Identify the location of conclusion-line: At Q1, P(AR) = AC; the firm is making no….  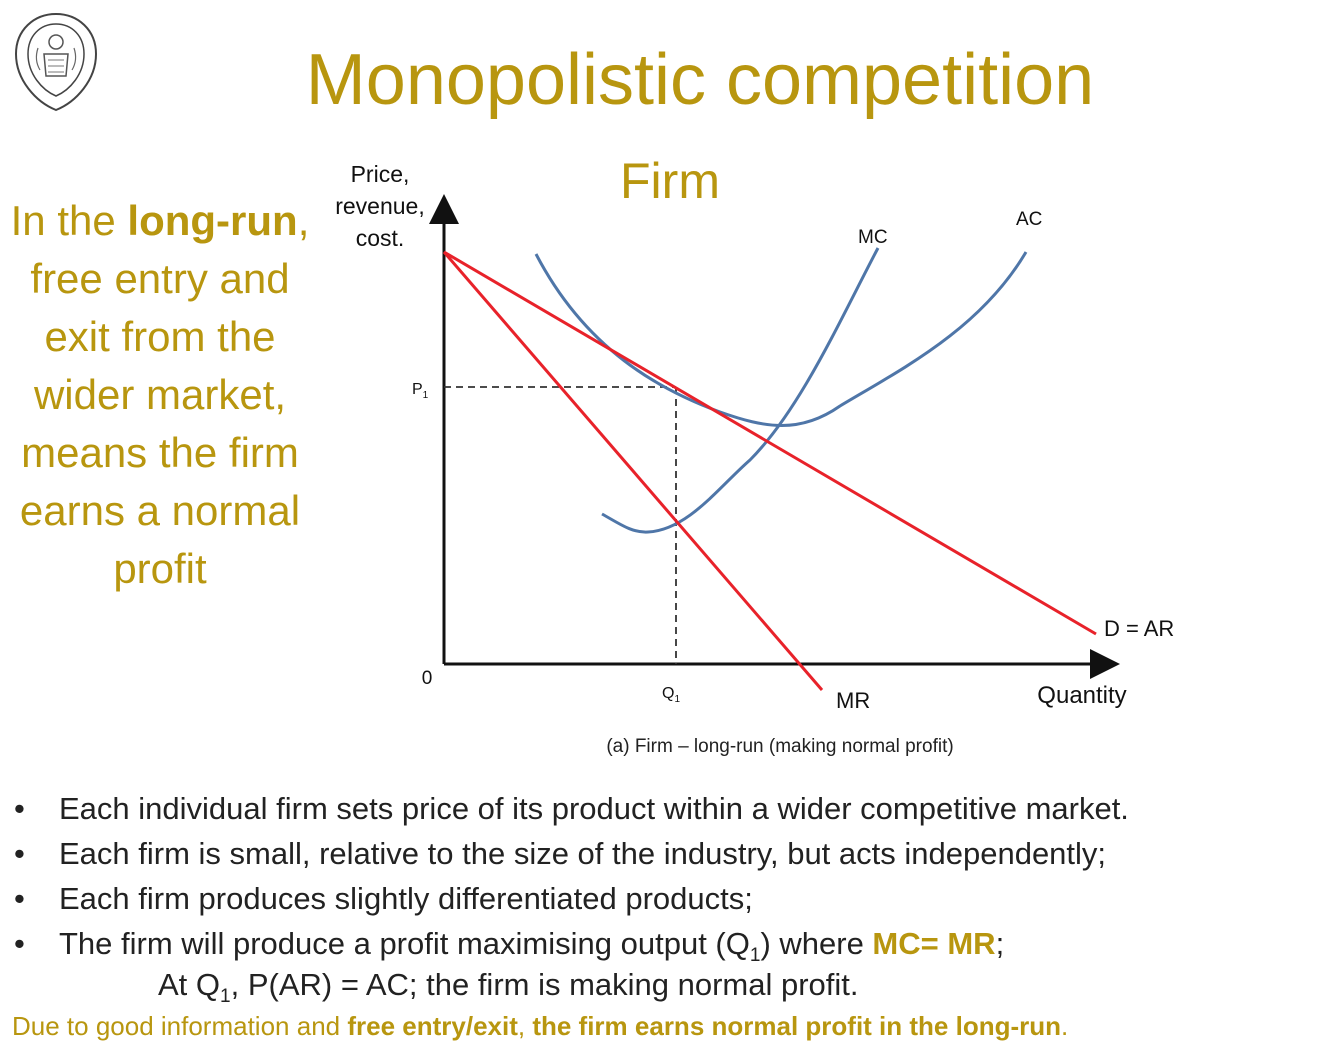
(508, 990).